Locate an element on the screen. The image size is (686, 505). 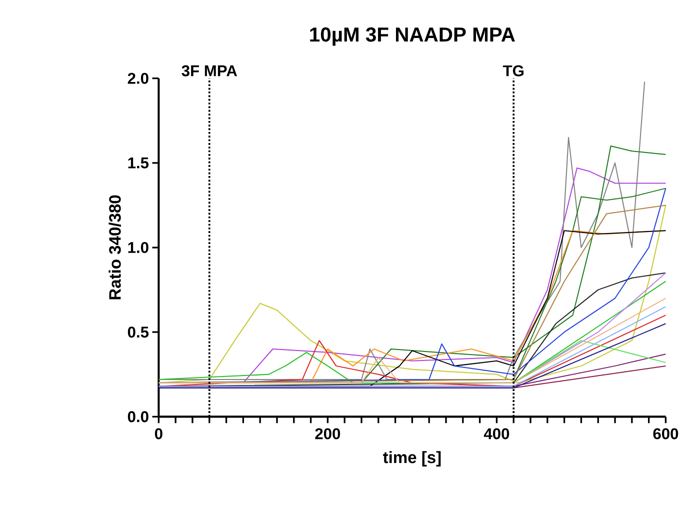
x-tick-label: 200 is located at coordinates (327, 434).